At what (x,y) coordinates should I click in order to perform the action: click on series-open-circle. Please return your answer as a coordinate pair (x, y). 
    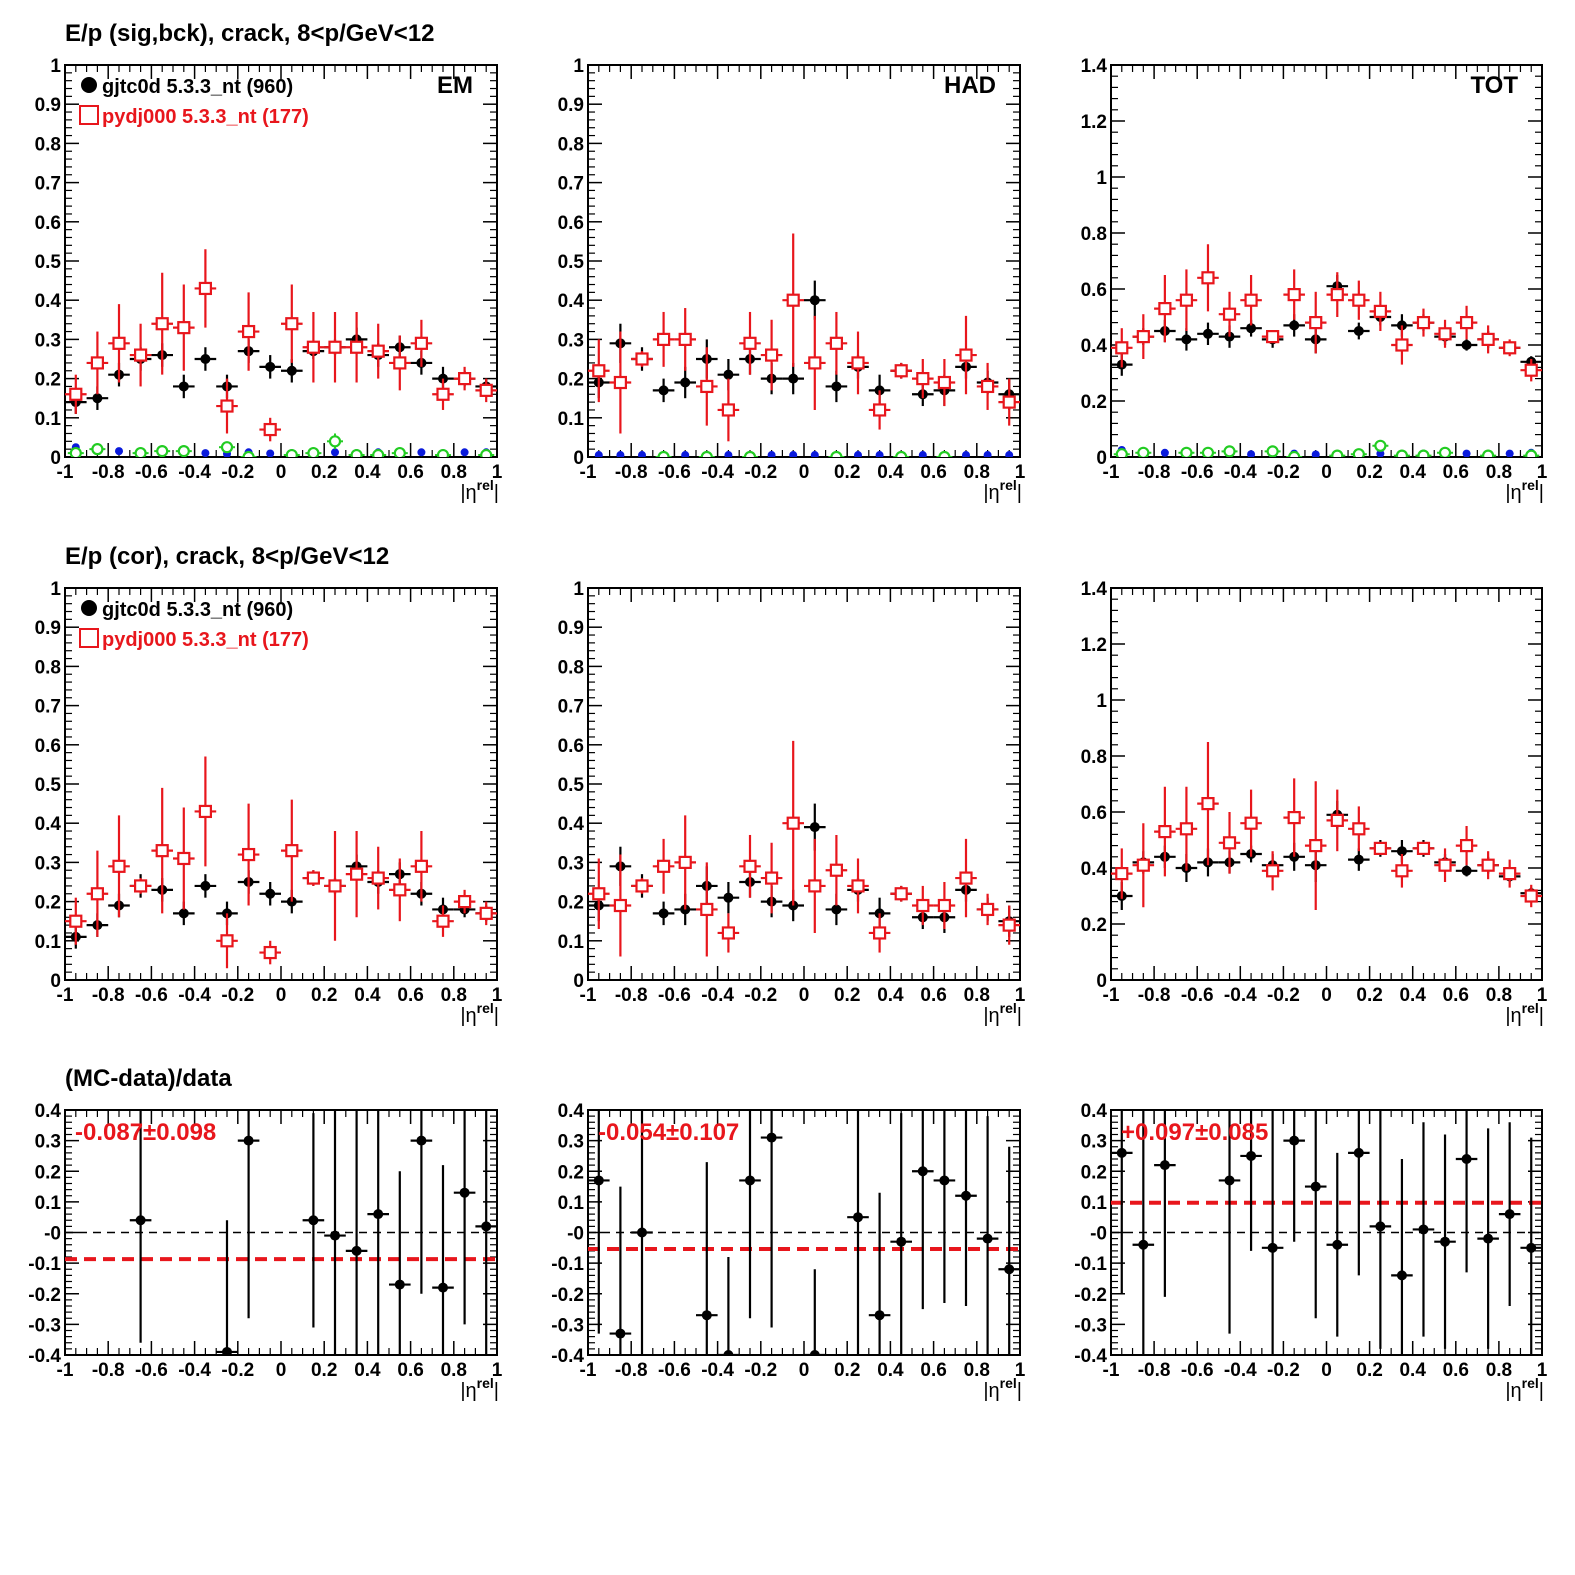
    Looking at the image, I should click on (1326, 448).